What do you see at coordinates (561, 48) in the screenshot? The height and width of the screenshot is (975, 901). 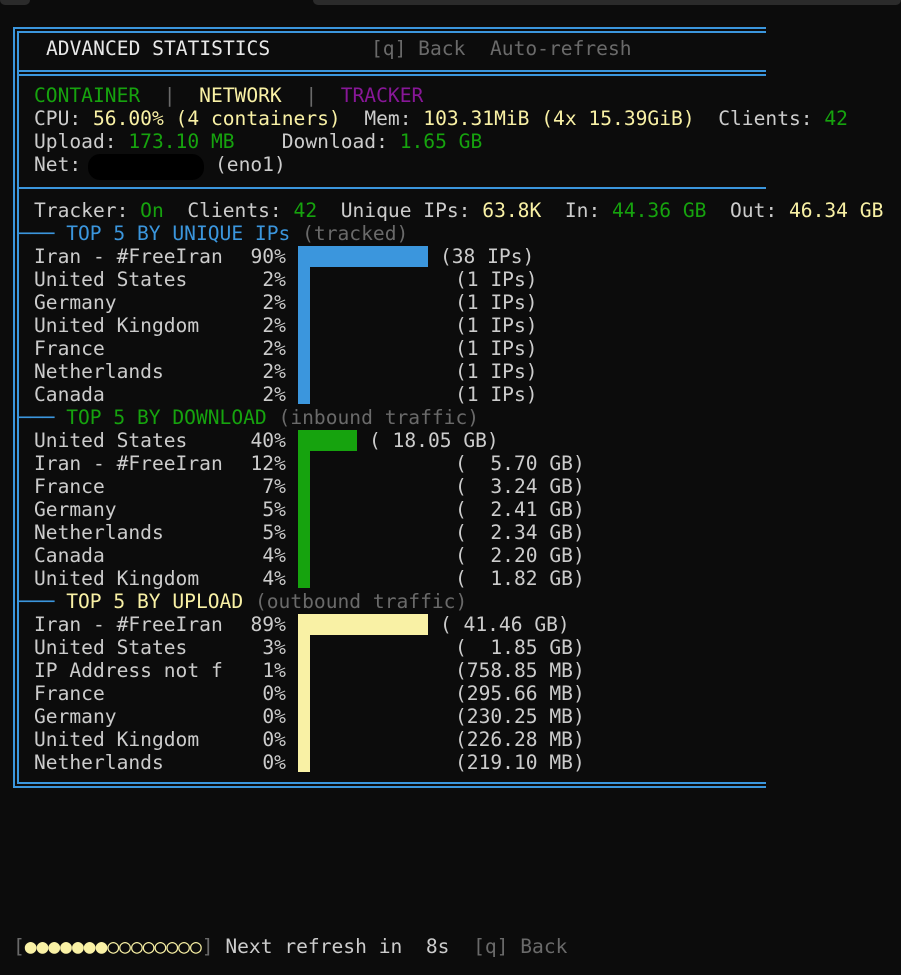 I see `auto-refresh-label: Auto-refresh` at bounding box center [561, 48].